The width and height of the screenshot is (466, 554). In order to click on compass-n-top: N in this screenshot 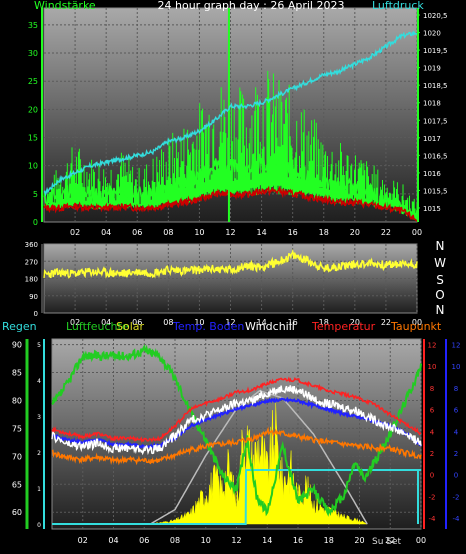, I will do `click(440, 246)`.